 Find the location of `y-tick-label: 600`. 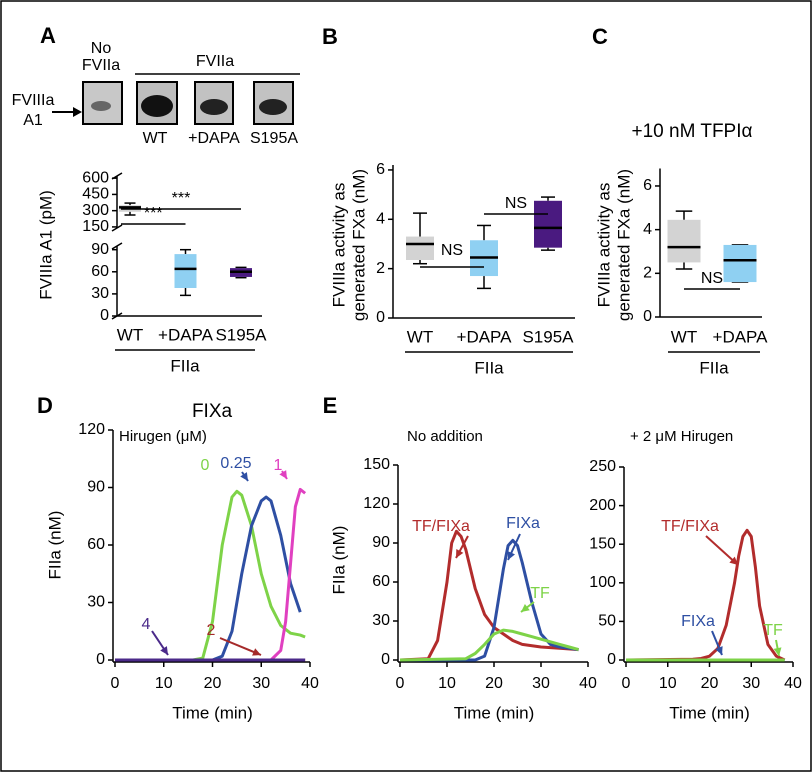

y-tick-label: 600 is located at coordinates (95, 177).